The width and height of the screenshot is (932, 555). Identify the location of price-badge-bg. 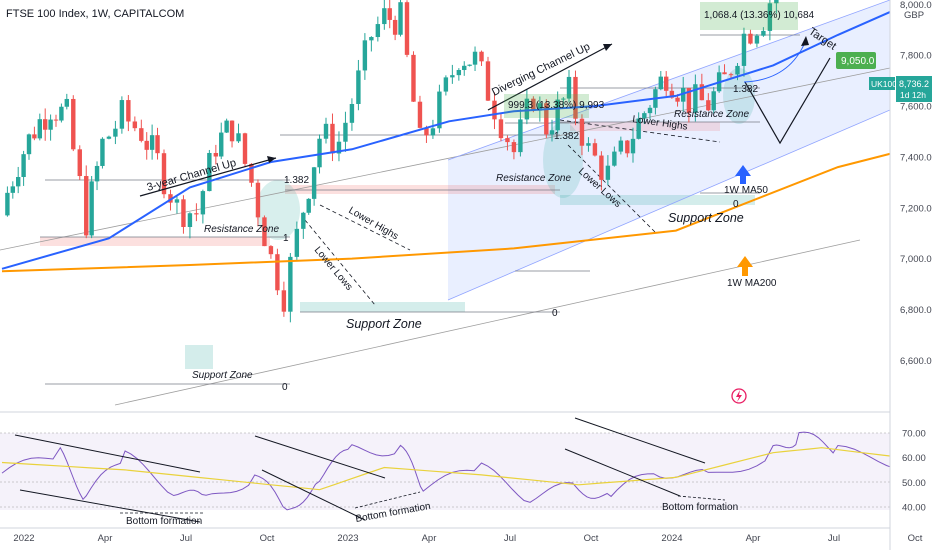
(914, 89).